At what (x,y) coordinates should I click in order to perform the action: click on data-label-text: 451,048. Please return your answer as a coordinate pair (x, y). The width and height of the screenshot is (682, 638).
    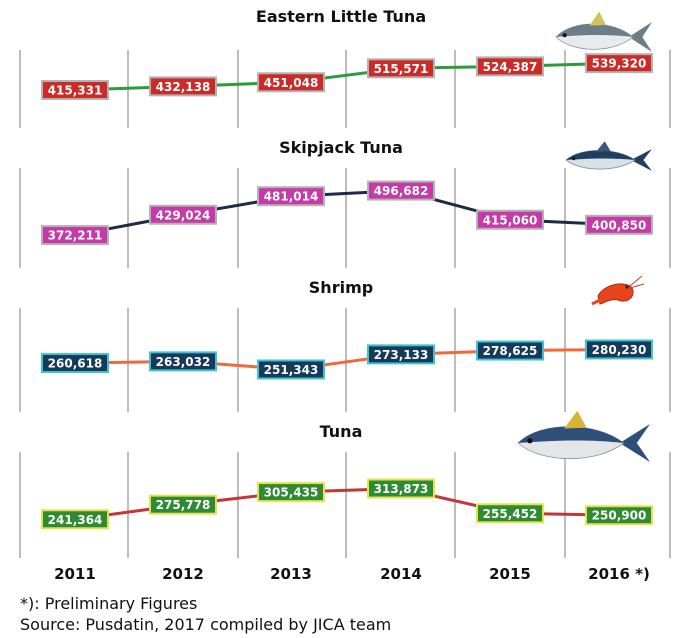
    Looking at the image, I should click on (291, 83).